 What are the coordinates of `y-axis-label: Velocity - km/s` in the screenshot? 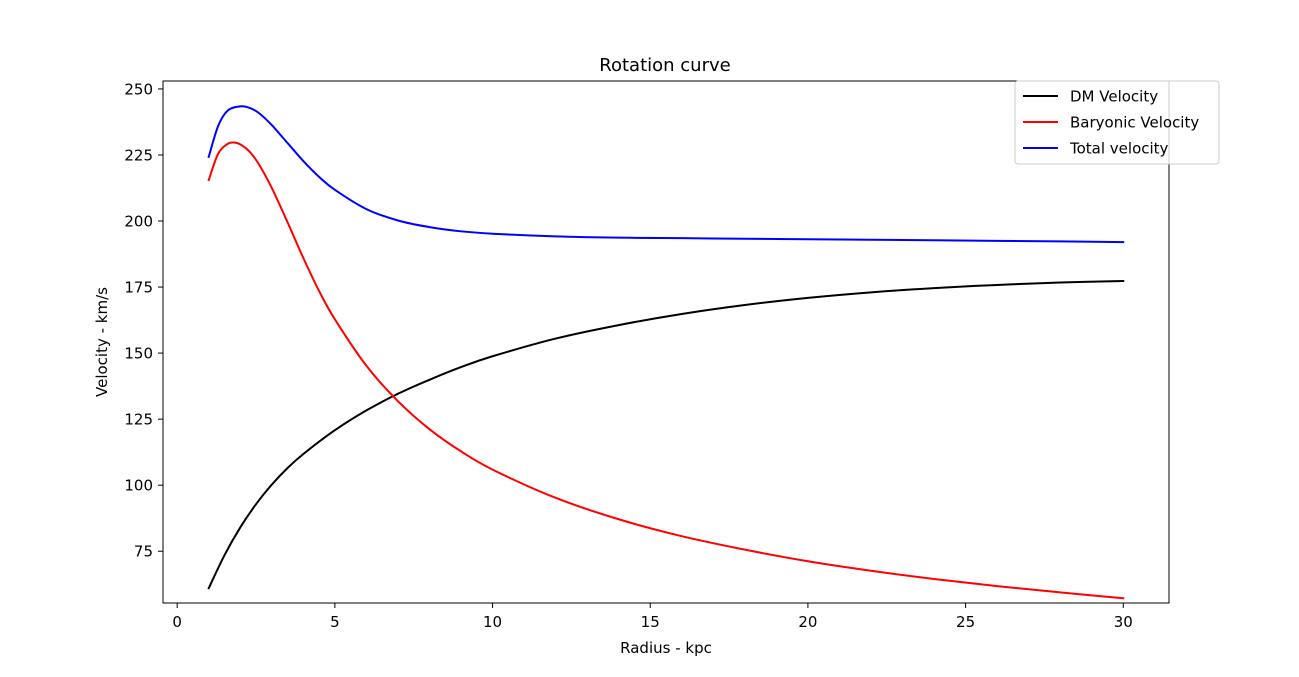 It's located at (102, 342).